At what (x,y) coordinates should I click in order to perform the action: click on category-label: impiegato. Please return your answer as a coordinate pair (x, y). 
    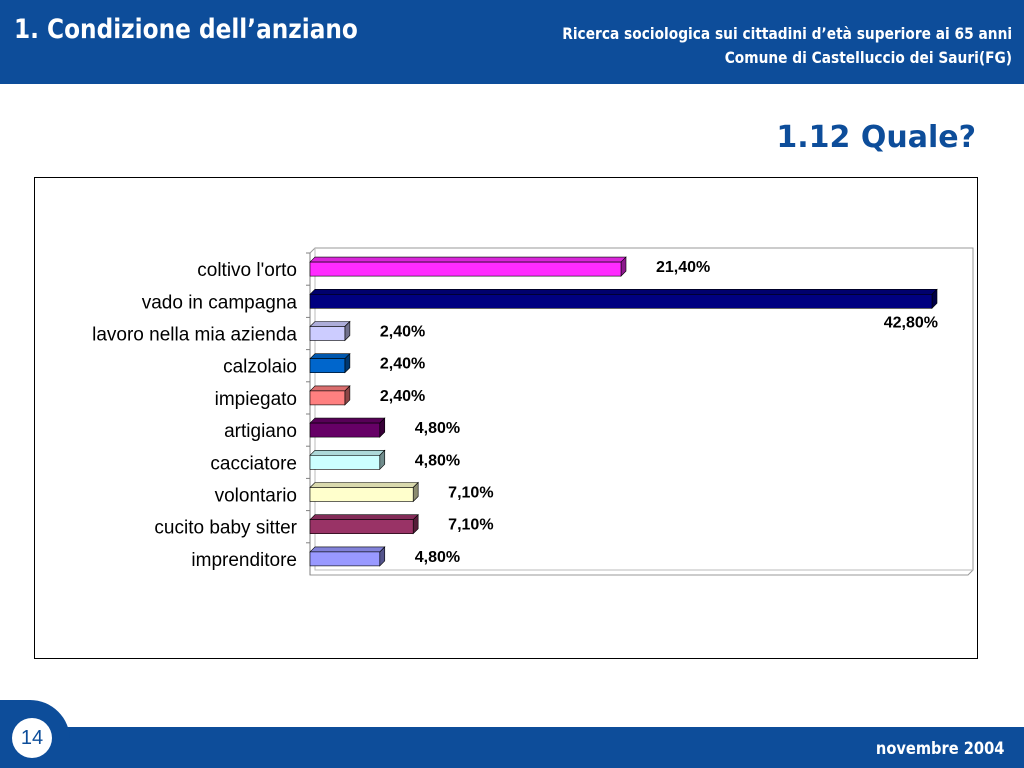
    Looking at the image, I should click on (256, 399).